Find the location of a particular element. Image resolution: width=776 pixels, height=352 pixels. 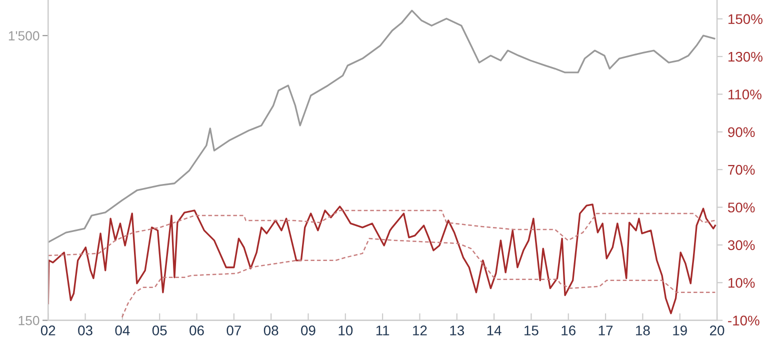

y-tick-label: 150 is located at coordinates (29, 321).